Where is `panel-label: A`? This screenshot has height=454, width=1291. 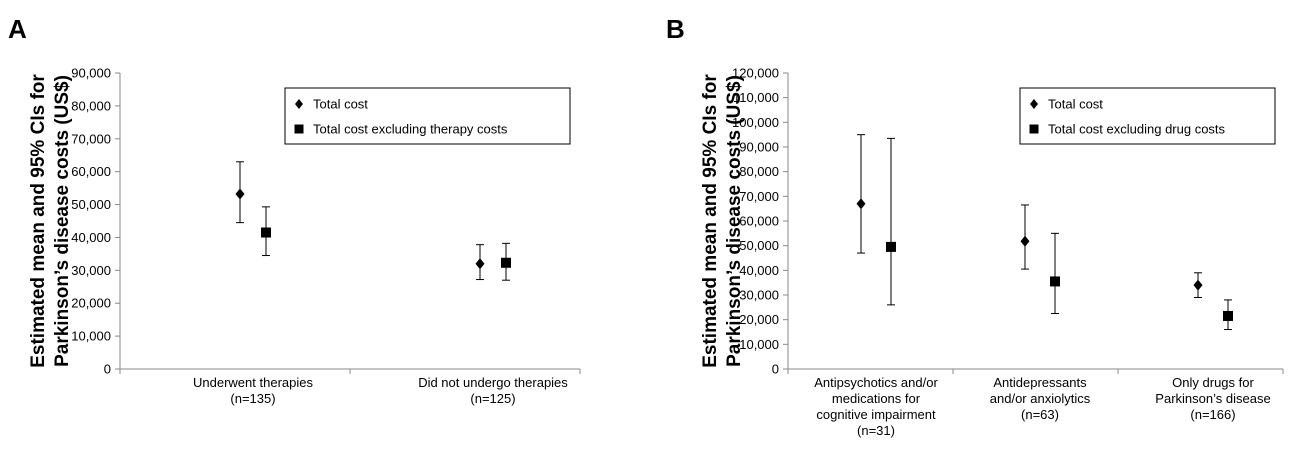
panel-label: A is located at coordinates (17, 29).